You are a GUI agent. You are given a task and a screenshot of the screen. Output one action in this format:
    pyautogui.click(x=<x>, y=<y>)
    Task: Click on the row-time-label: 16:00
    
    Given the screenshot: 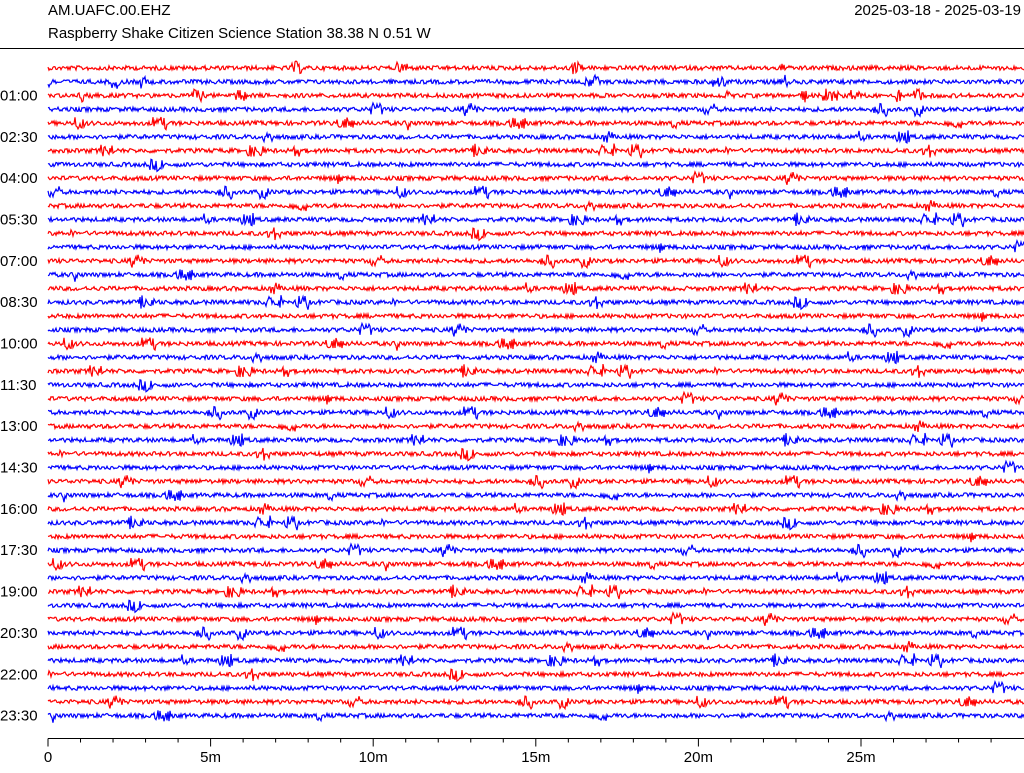 What is the action you would take?
    pyautogui.click(x=19, y=509)
    